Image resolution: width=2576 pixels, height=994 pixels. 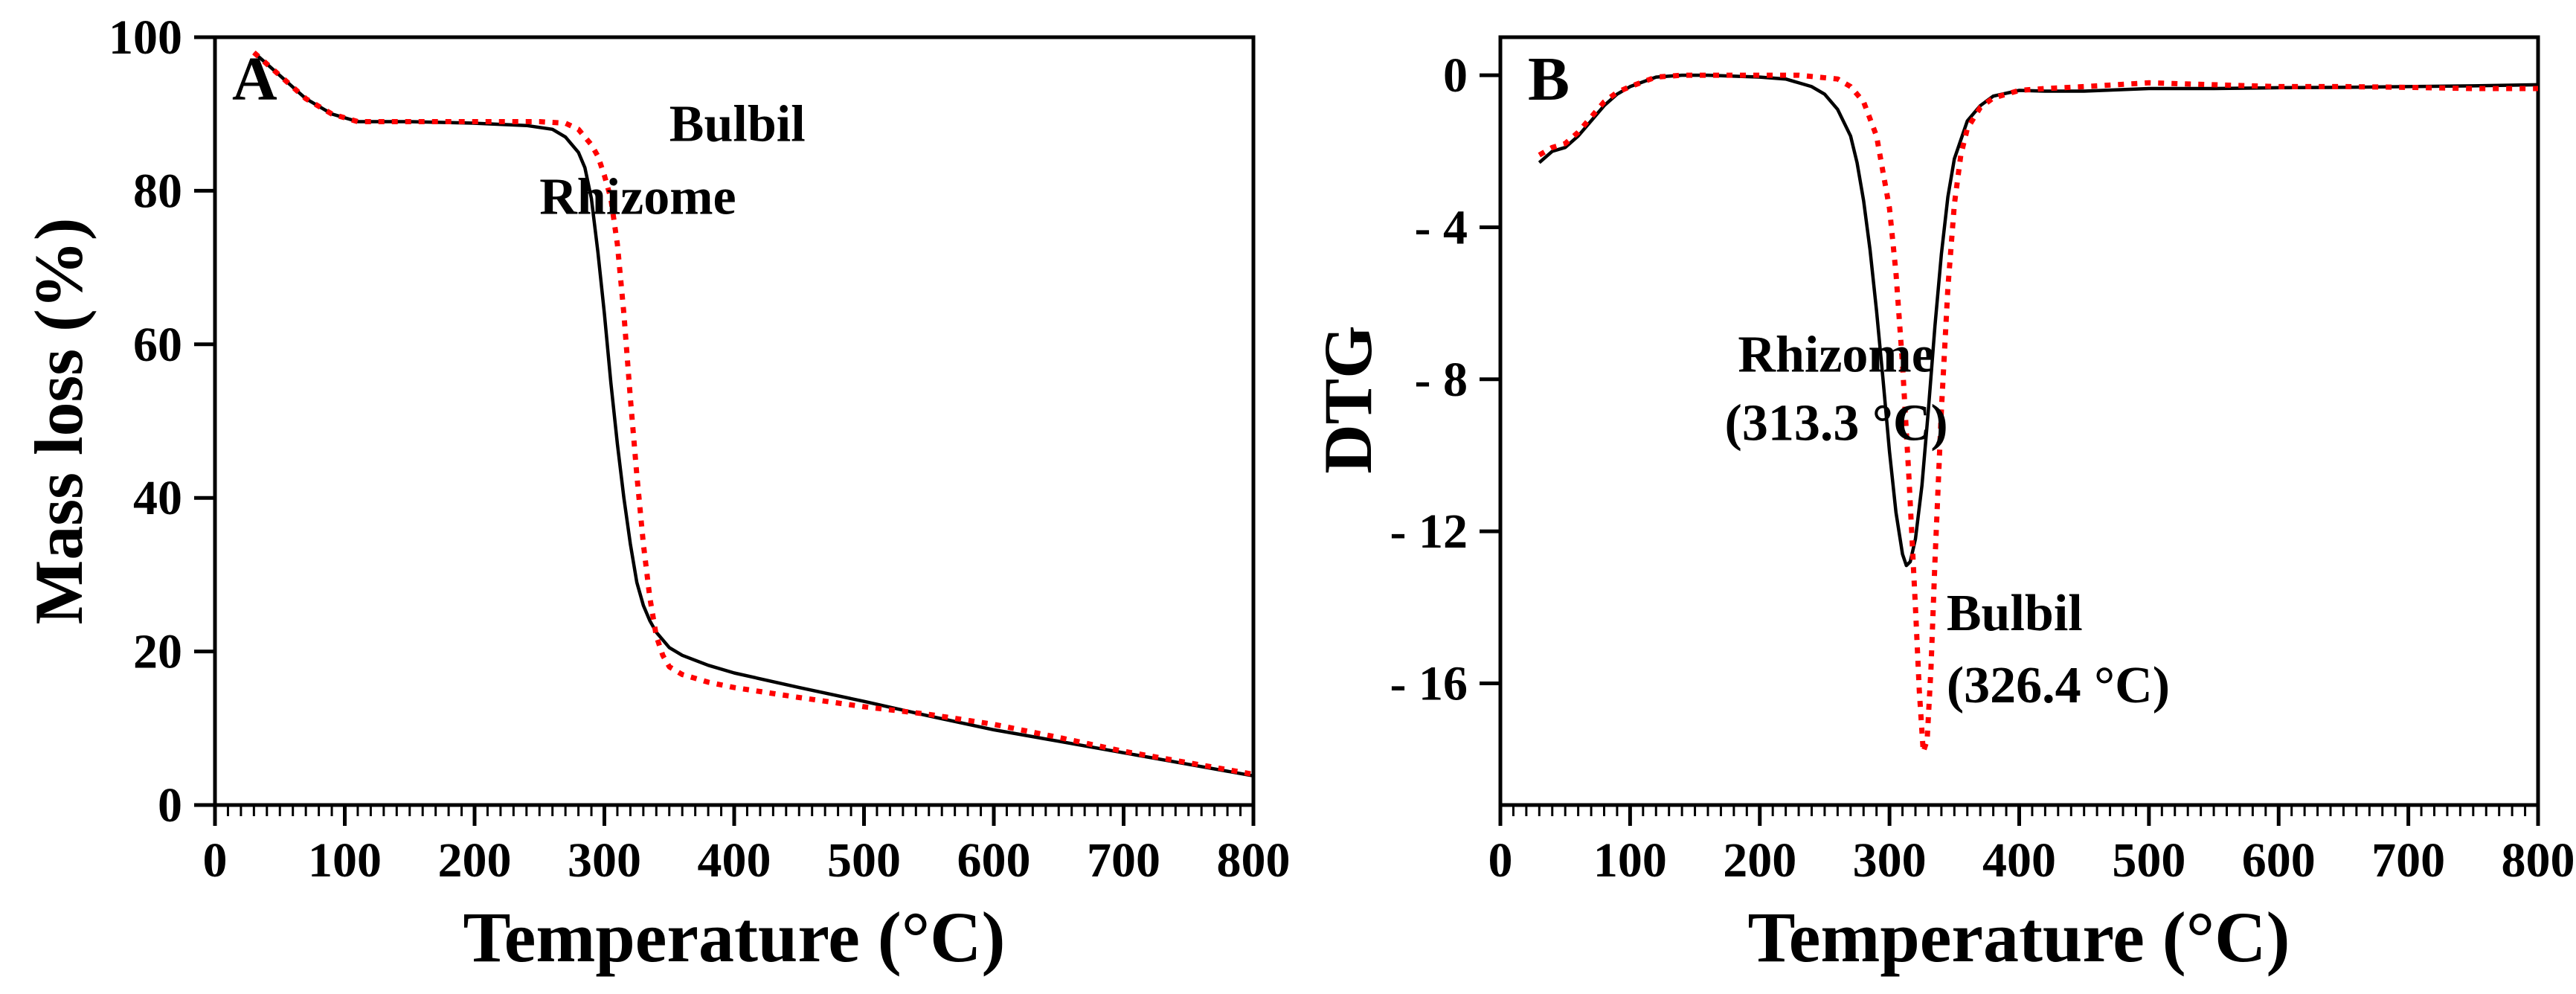 What do you see at coordinates (157, 191) in the screenshot?
I see `y-tick-label: 80` at bounding box center [157, 191].